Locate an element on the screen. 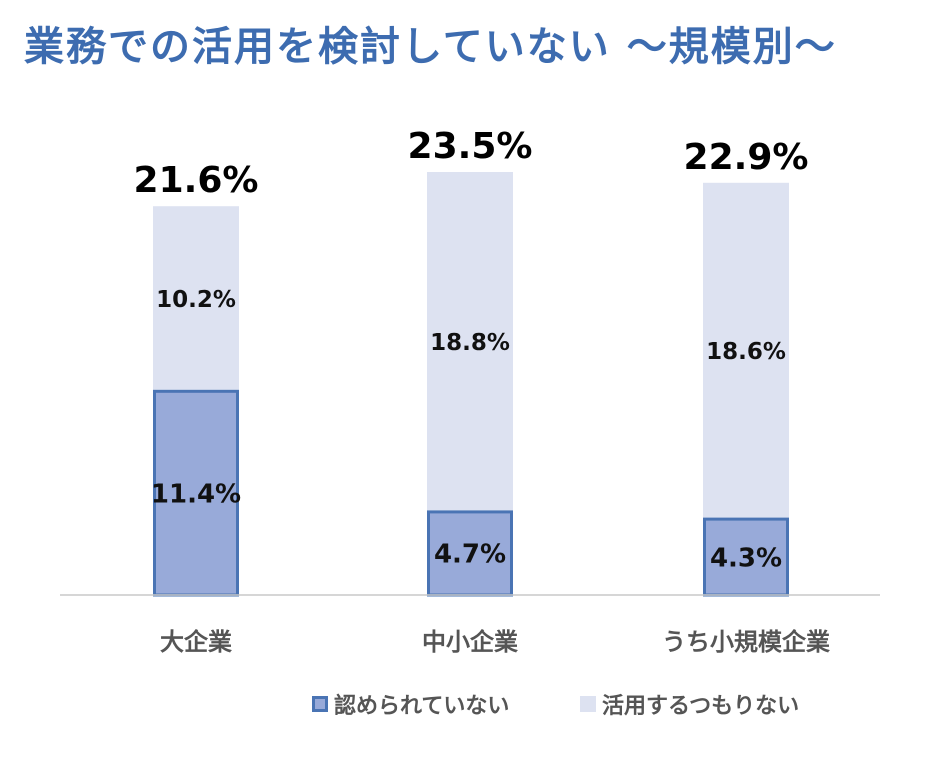 Image resolution: width=944 pixels, height=762 pixels. legend: 認められていない 活用するつもりない is located at coordinates (472, 705).